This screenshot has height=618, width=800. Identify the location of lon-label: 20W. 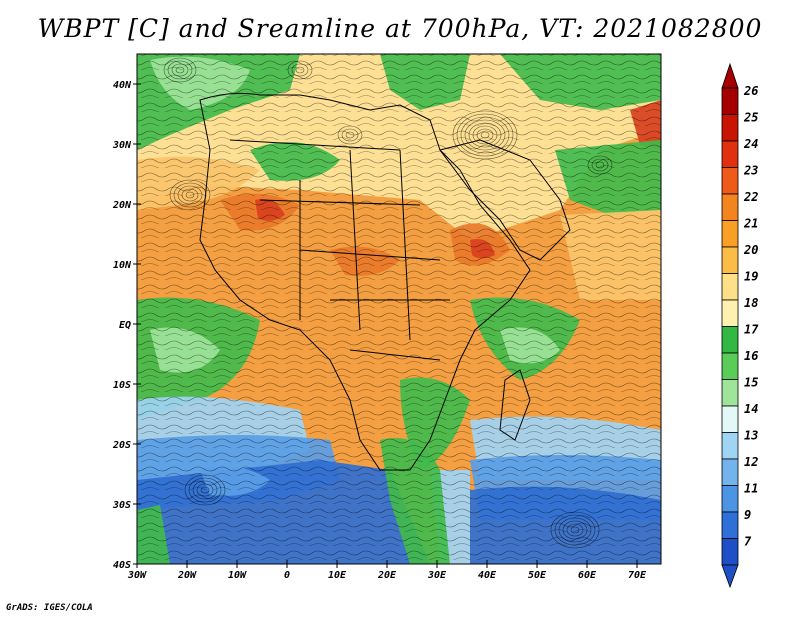
(187, 575).